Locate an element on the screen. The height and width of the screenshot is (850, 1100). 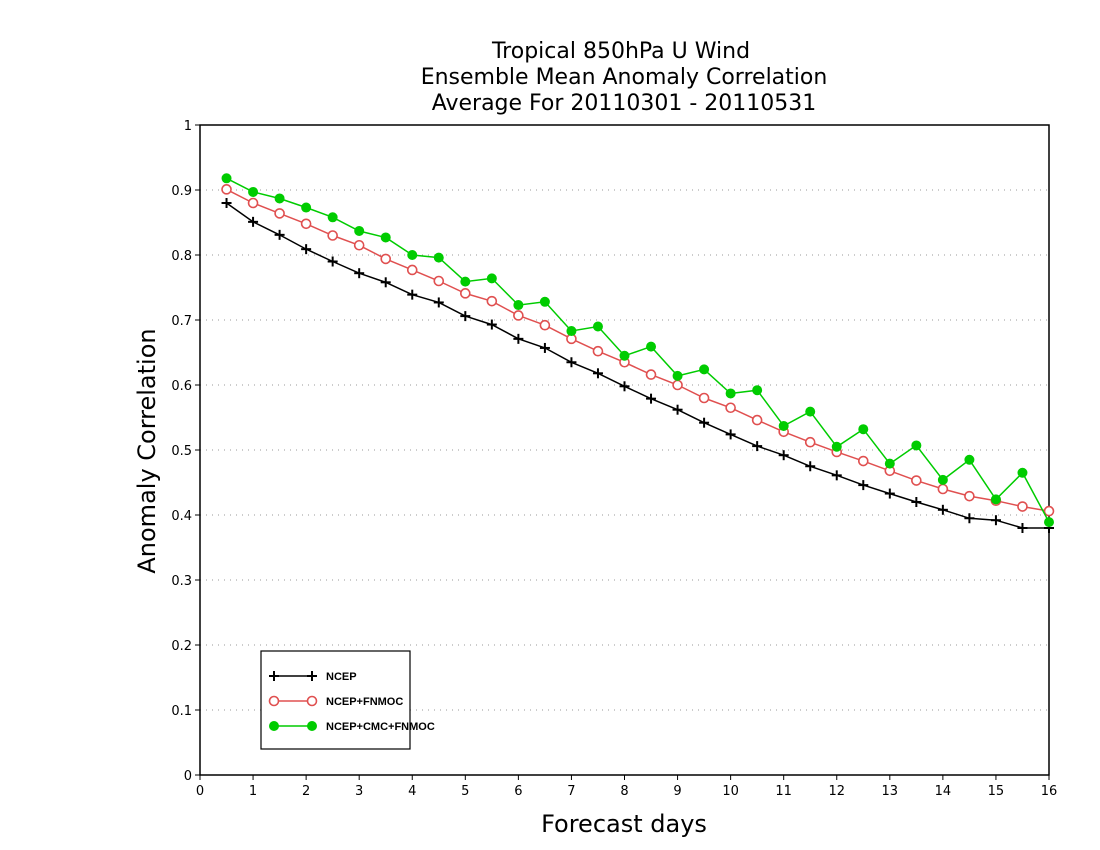
title-line-3: Average For 20110301 - 20110531 is located at coordinates (624, 103).